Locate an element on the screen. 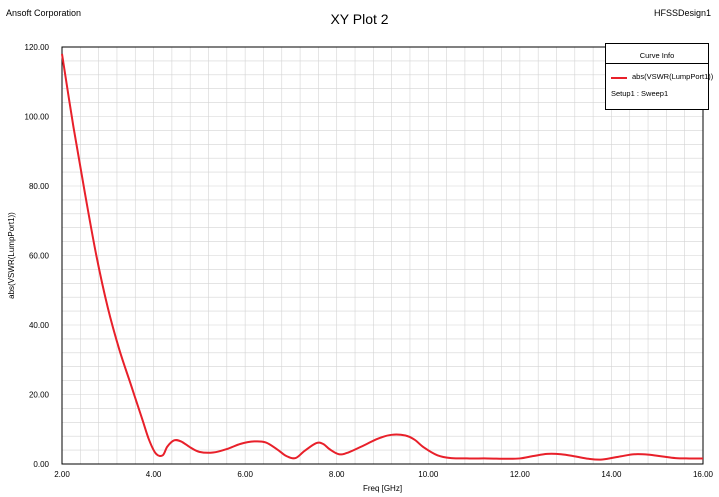 The width and height of the screenshot is (719, 497). x-tick-label: 14.00 is located at coordinates (611, 474).